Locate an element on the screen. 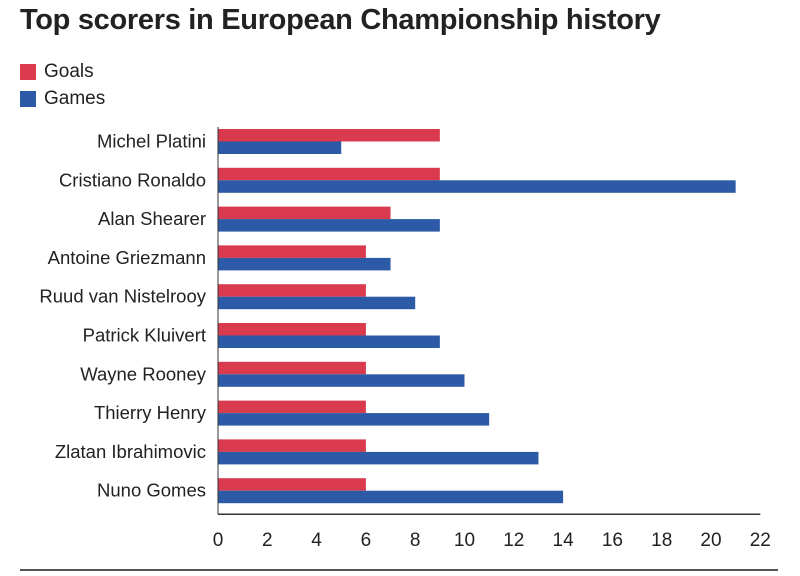 This screenshot has height=576, width=800. x-tick-label-4: 4 is located at coordinates (316, 540).